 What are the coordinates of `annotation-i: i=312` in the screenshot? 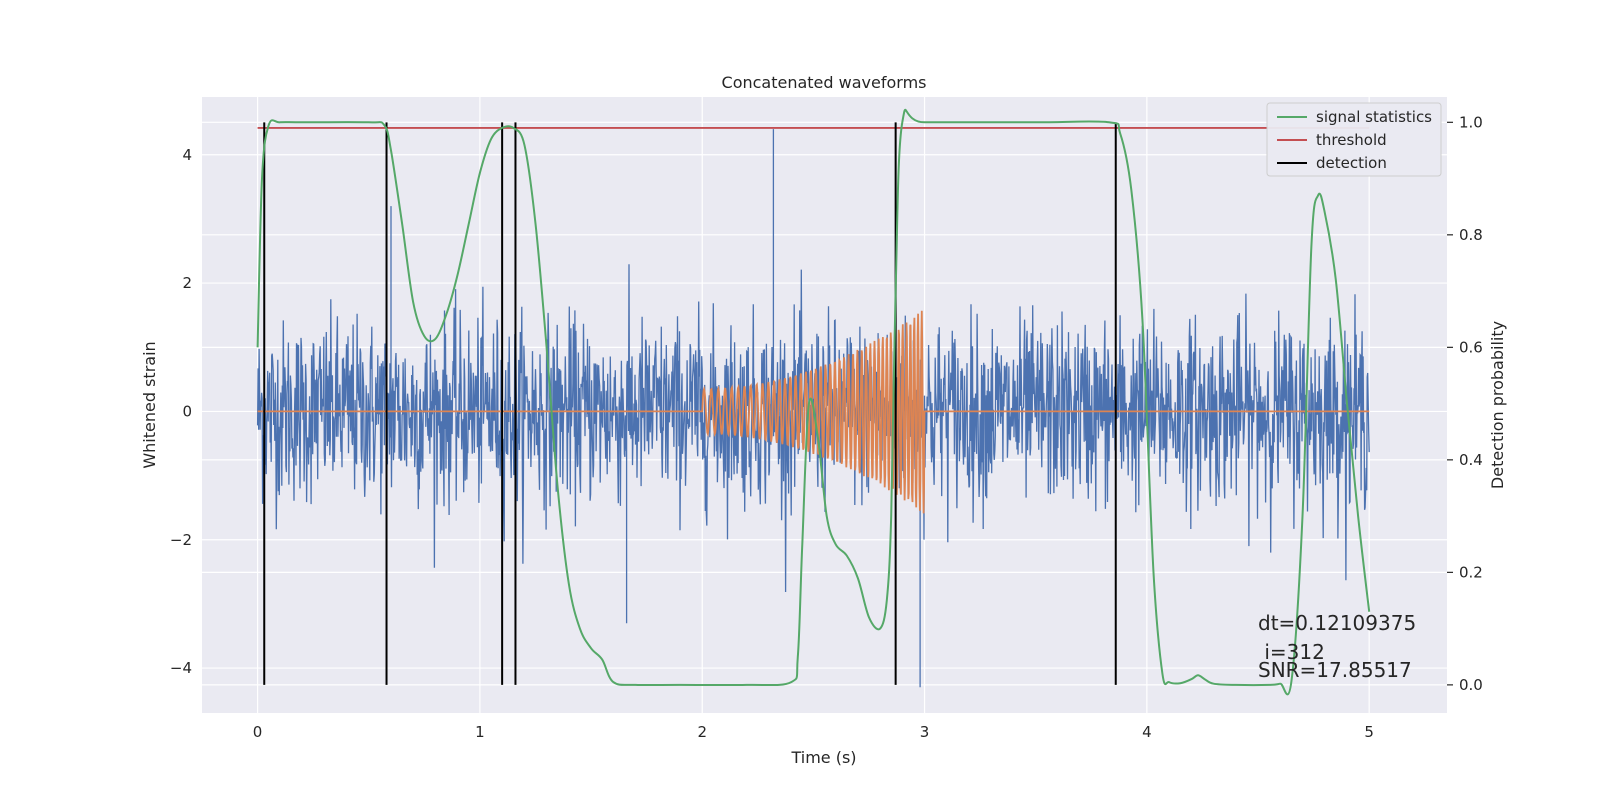 It's located at (1291, 652).